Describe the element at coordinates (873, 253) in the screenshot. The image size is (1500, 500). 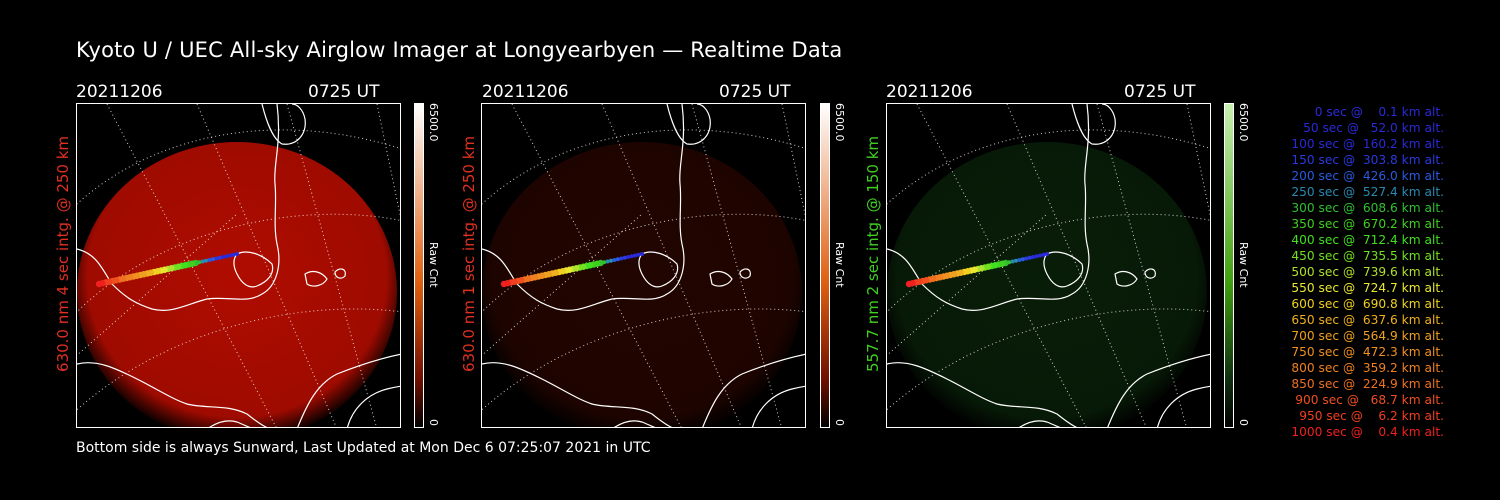
I see `panel-3-wavelength-label: 557.7 nm 2 sec intg. @ 150 km` at that location.